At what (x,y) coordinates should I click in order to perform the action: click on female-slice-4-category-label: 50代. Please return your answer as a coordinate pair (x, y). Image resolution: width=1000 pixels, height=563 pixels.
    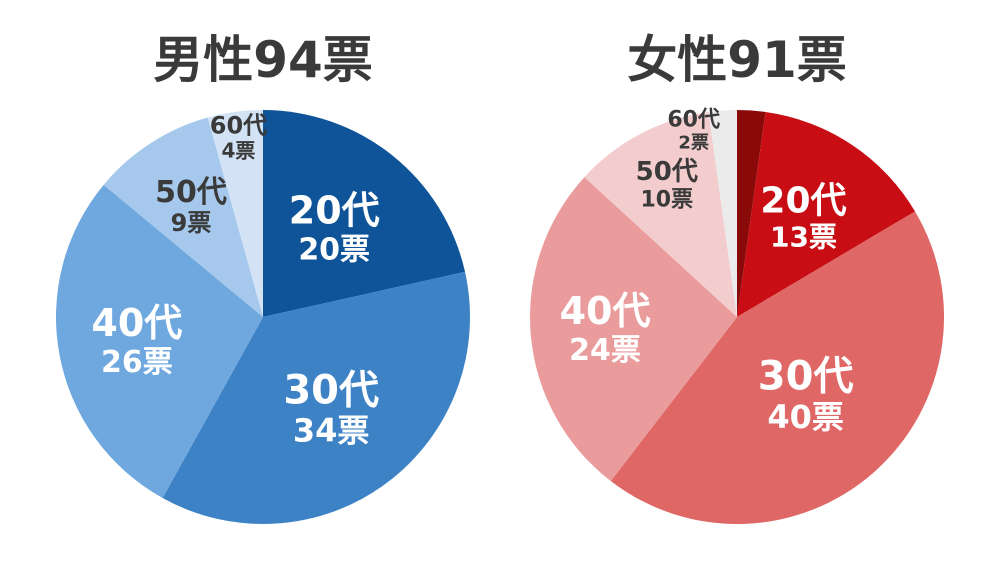
    Looking at the image, I should click on (667, 172).